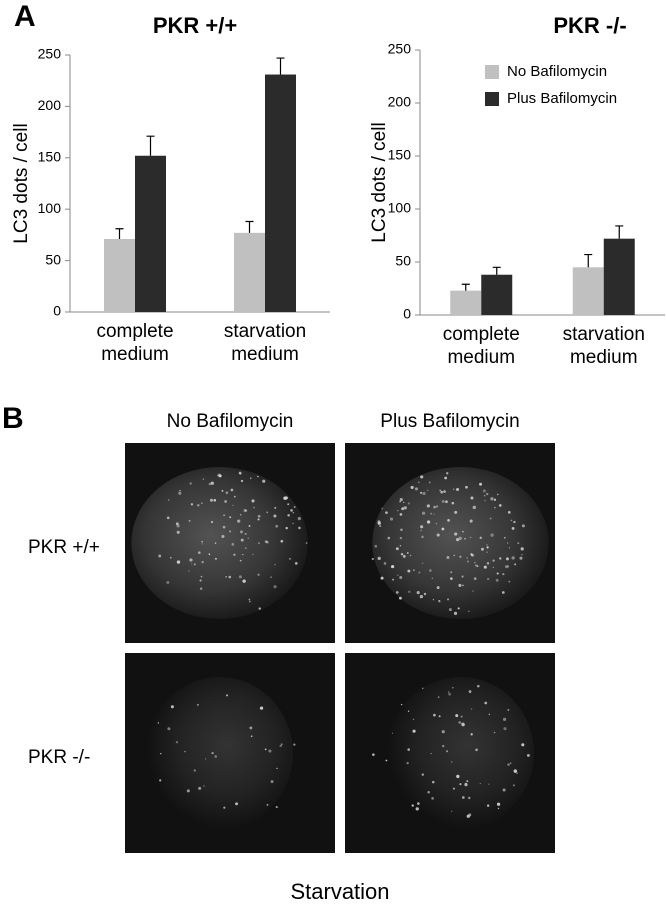 The height and width of the screenshot is (908, 666). Describe the element at coordinates (400, 49) in the screenshot. I see `y-tick-label: 250` at that location.